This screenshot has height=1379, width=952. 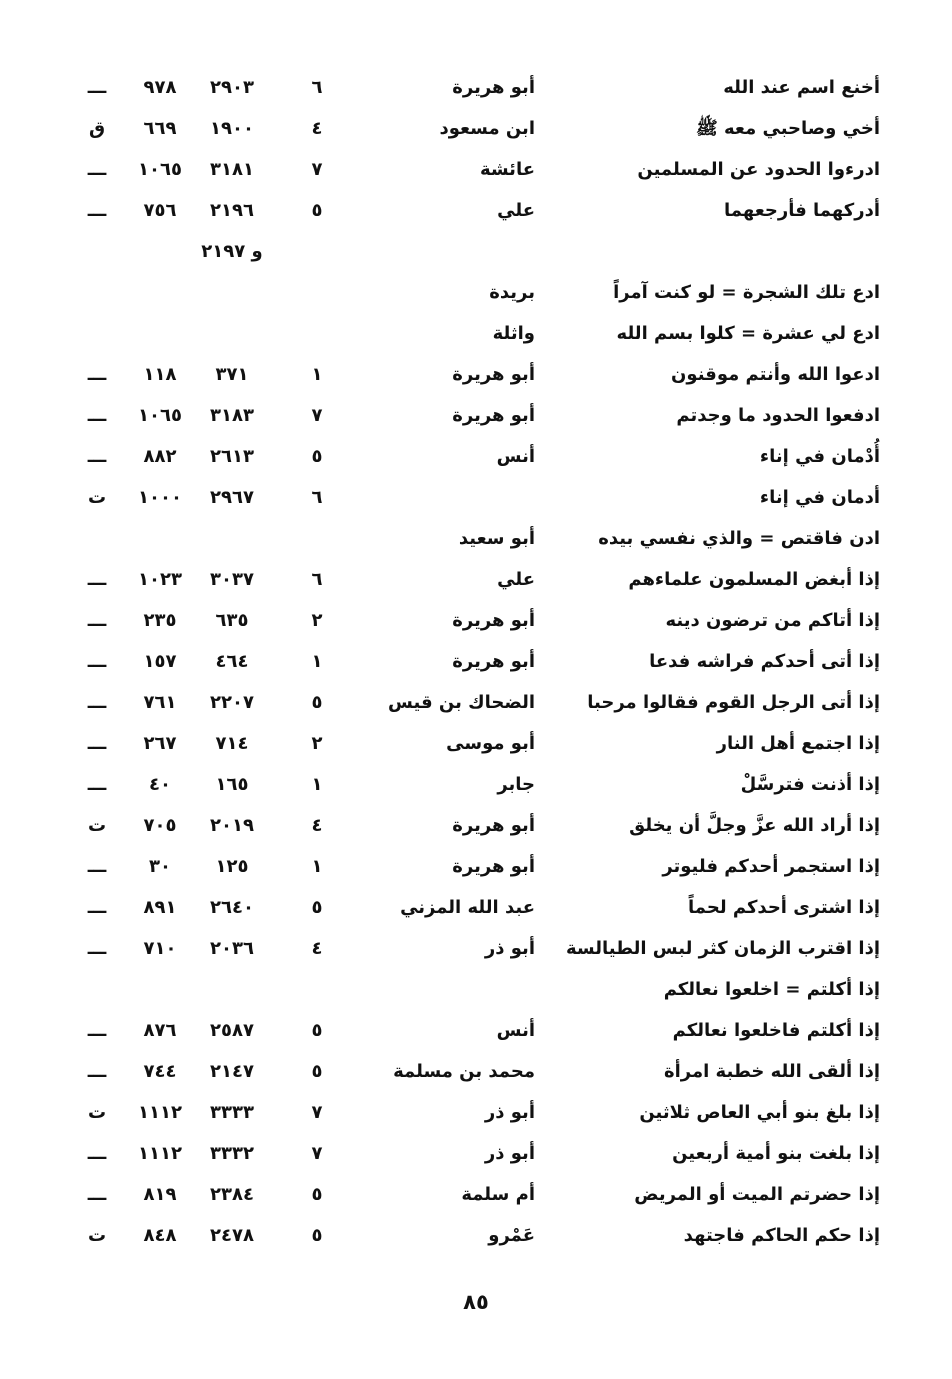 What do you see at coordinates (232, 1112) in the screenshot?
I see `hadith-number: ٣٣٣٣` at bounding box center [232, 1112].